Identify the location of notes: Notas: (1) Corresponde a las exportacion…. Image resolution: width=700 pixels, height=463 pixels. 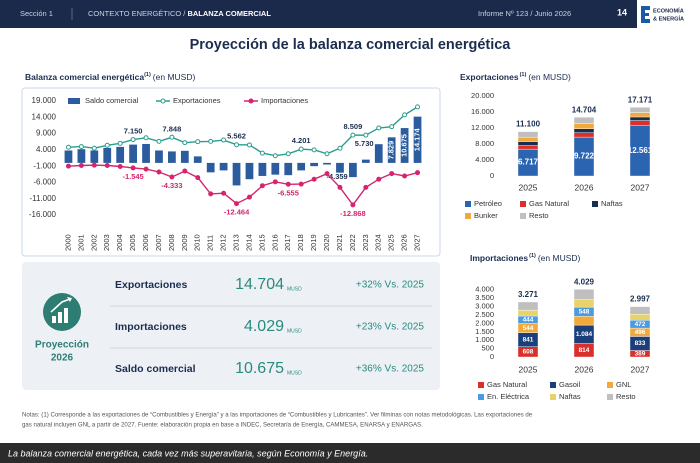
(277, 415).